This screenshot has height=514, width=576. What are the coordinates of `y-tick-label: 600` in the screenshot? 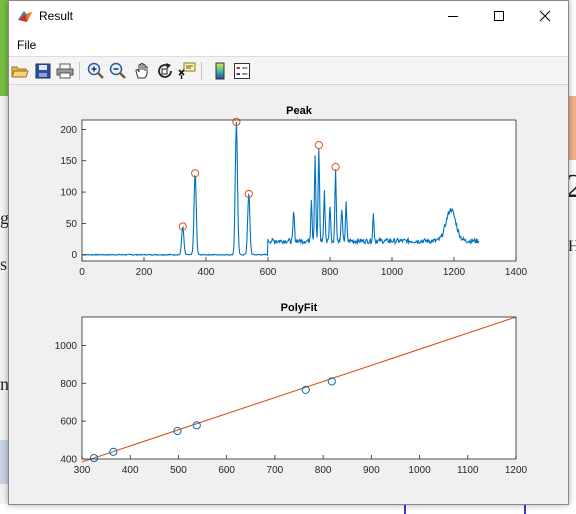 It's located at (68, 422).